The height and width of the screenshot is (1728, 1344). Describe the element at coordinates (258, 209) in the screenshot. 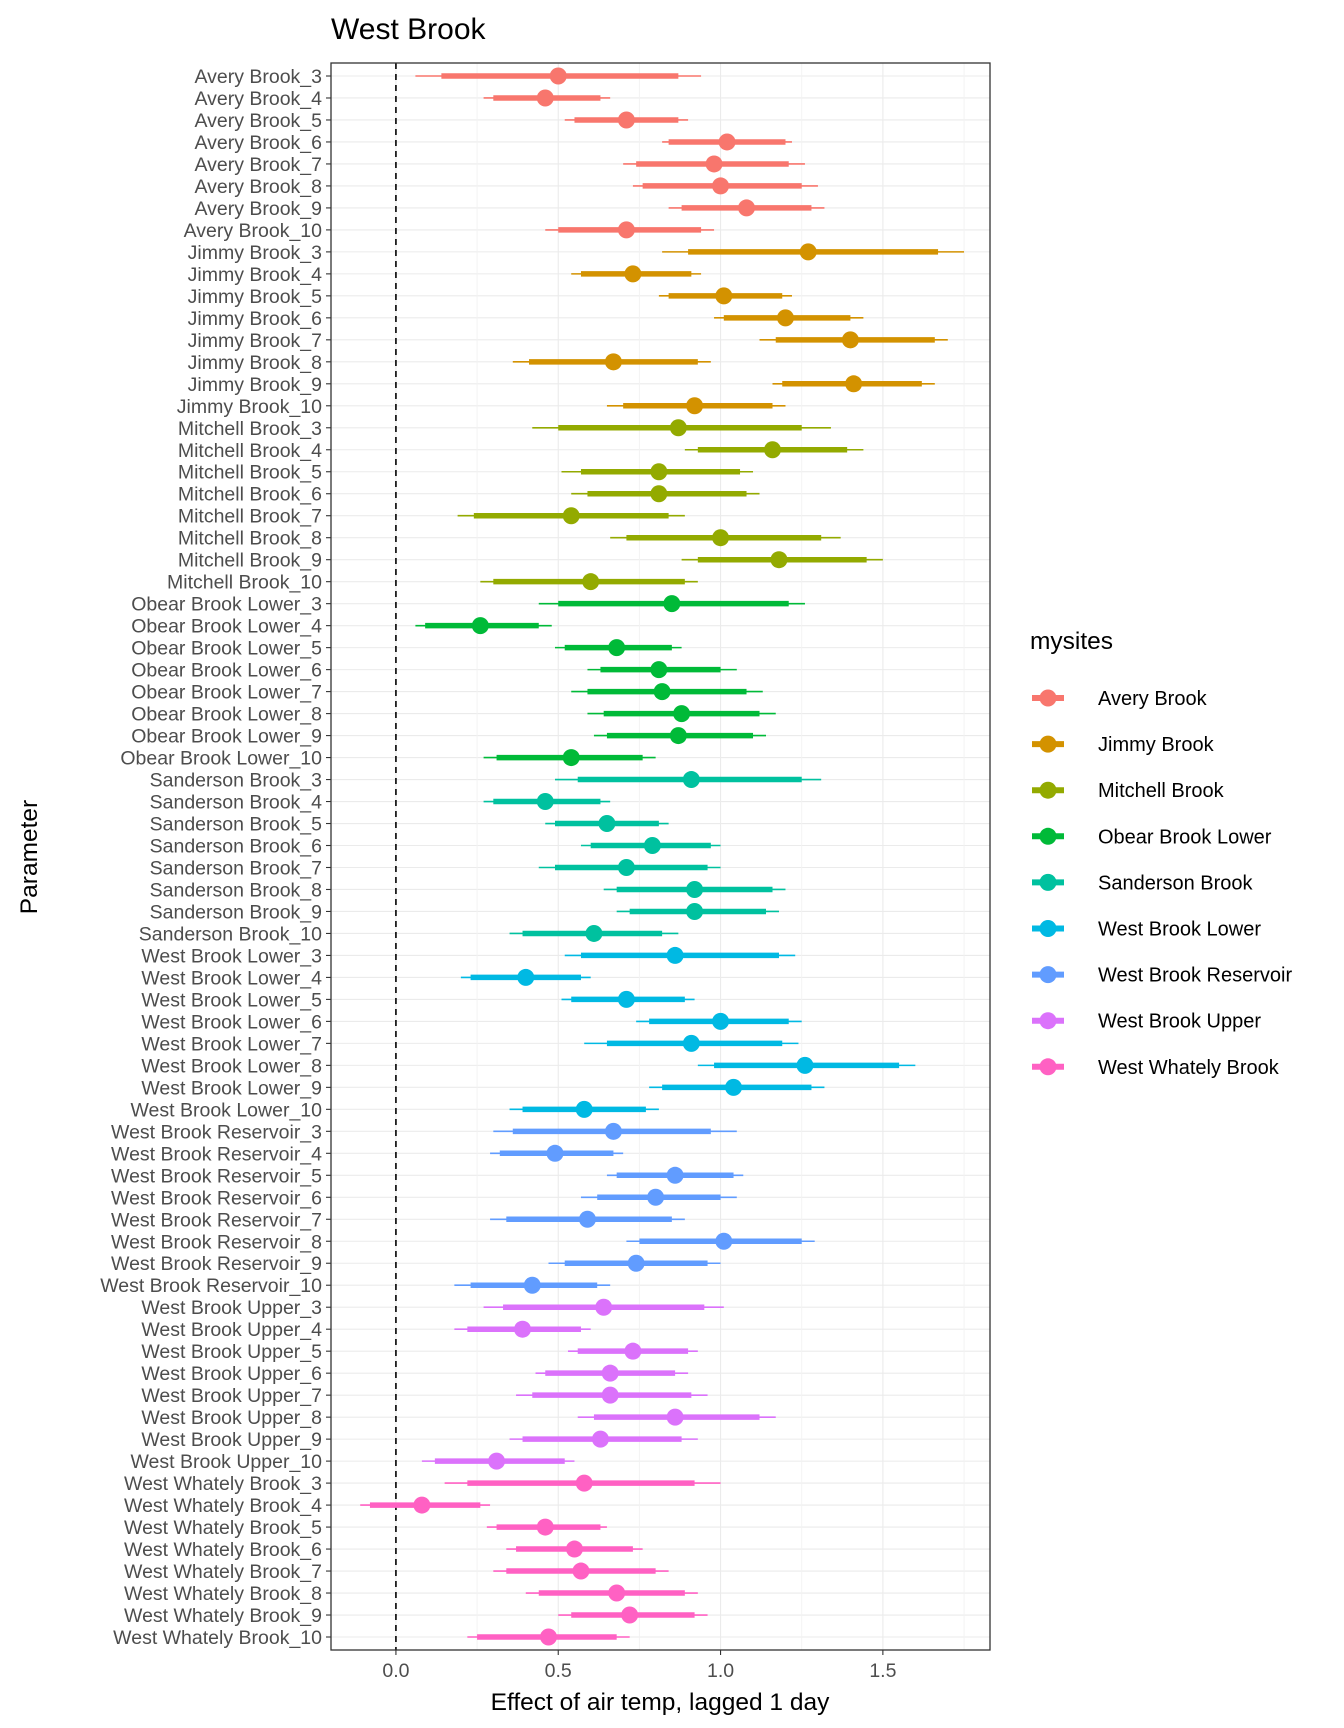

I see `y-tick-label: Avery Brook_9` at that location.